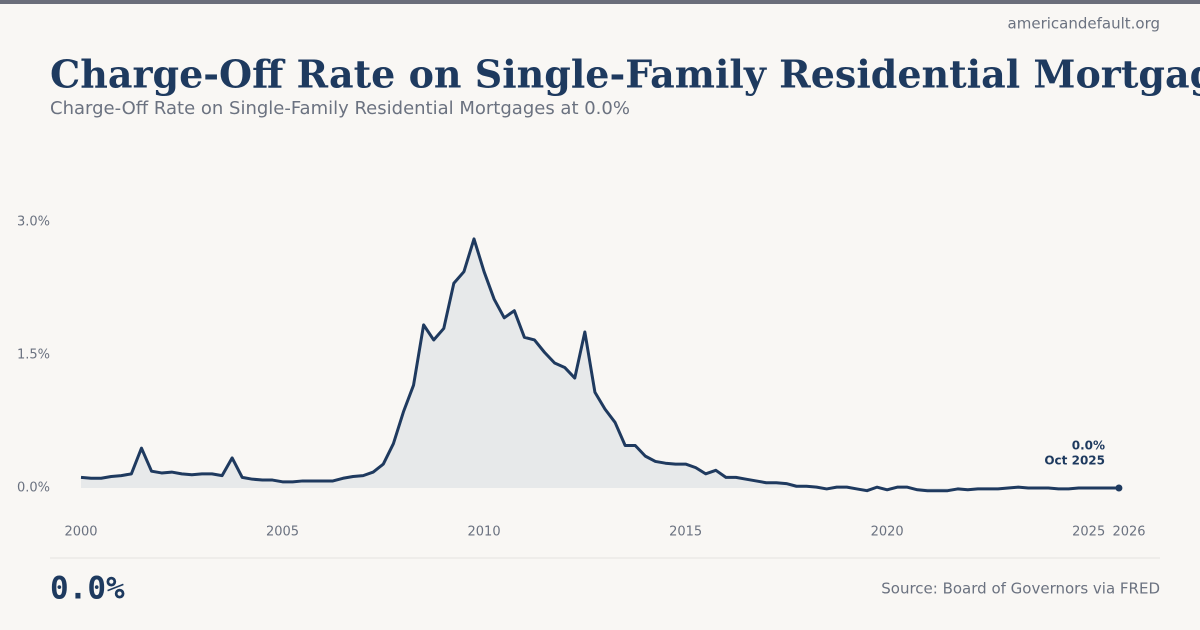 This screenshot has height=630, width=1200. I want to click on y-tick-label: 1.5%, so click(33, 355).